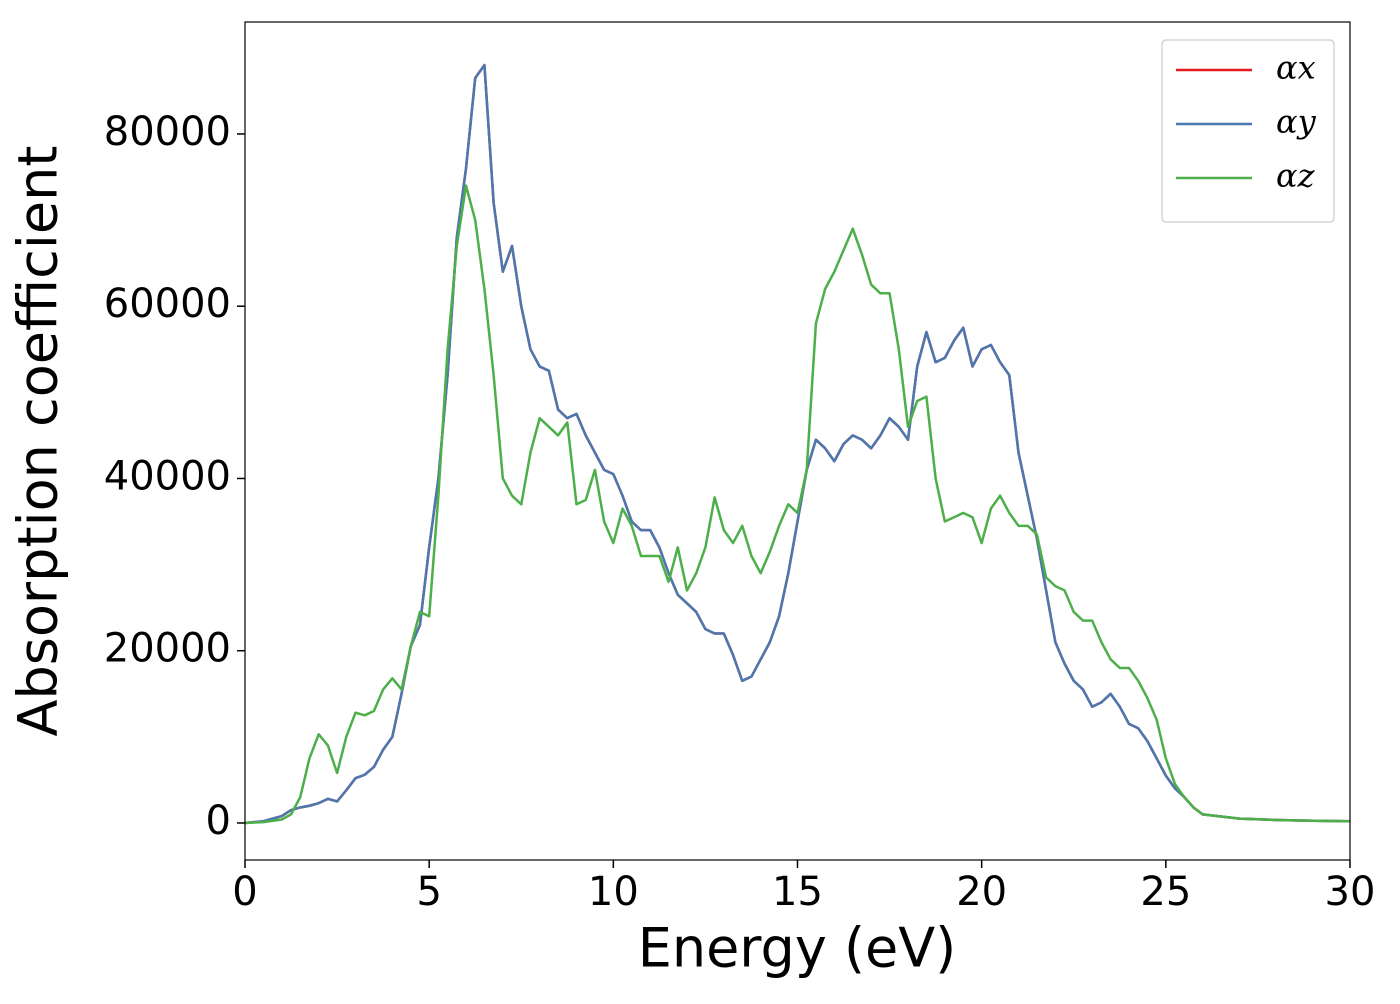 The height and width of the screenshot is (1004, 1400). I want to click on y-tick-label: 40000, so click(167, 476).